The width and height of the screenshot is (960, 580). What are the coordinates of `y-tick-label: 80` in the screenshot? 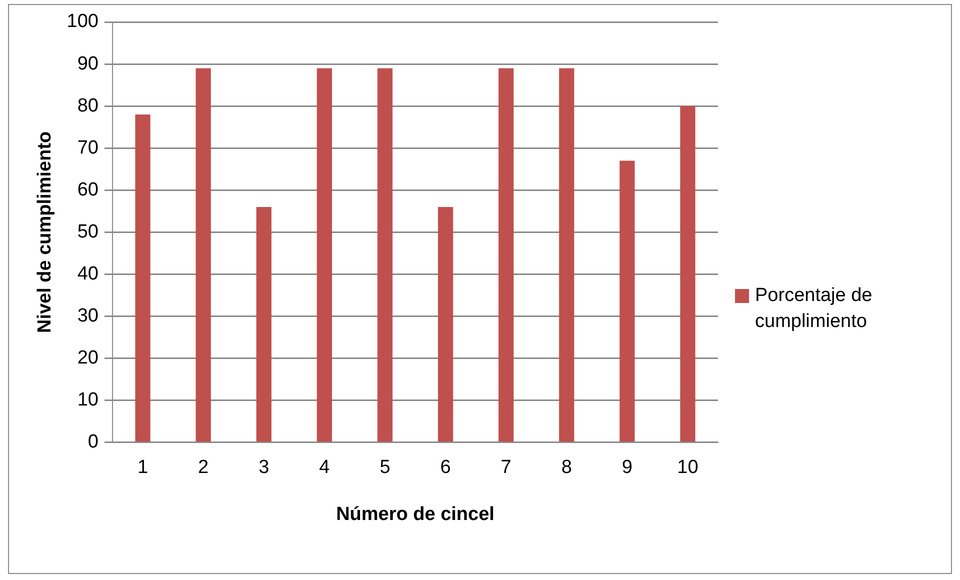 It's located at (87, 105).